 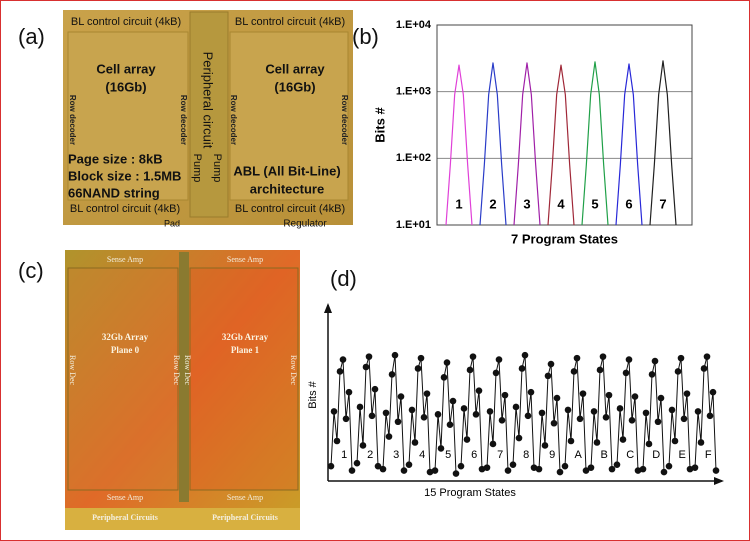 I want to click on state-label: 1, so click(x=344, y=455).